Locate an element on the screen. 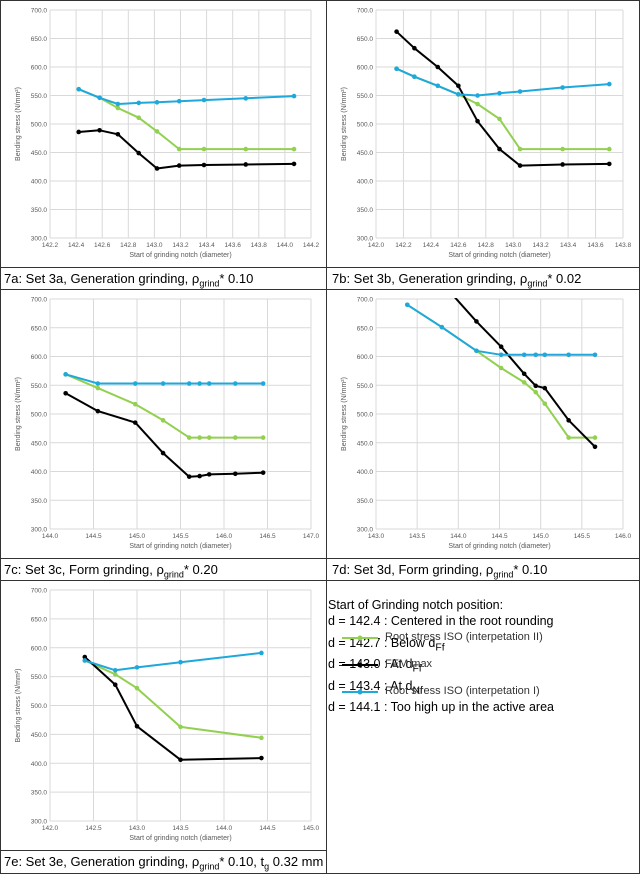 The image size is (640, 874). divider-row1-top is located at coordinates (320, 267).